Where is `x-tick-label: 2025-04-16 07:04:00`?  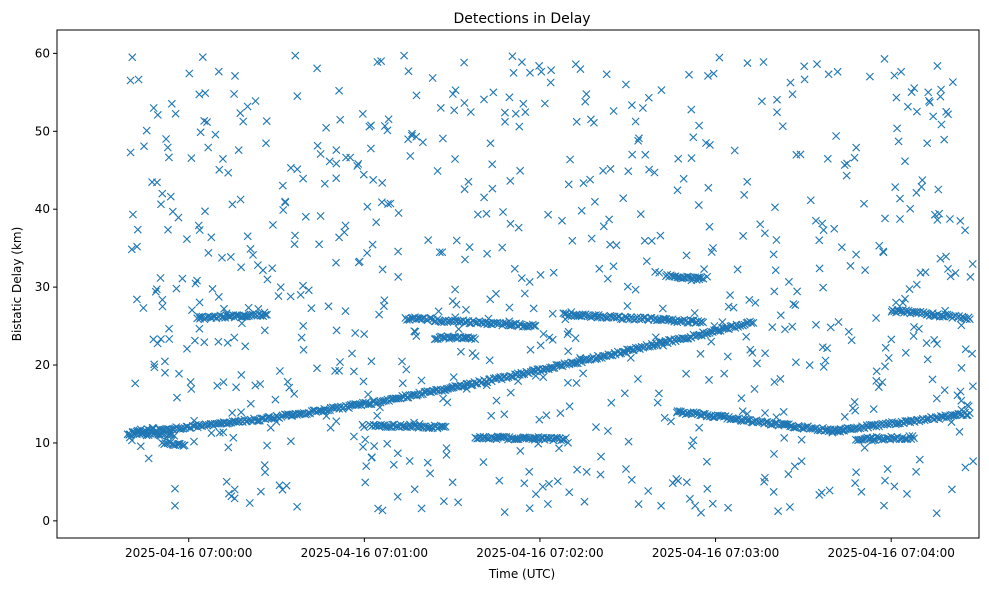 x-tick-label: 2025-04-16 07:04:00 is located at coordinates (890, 553).